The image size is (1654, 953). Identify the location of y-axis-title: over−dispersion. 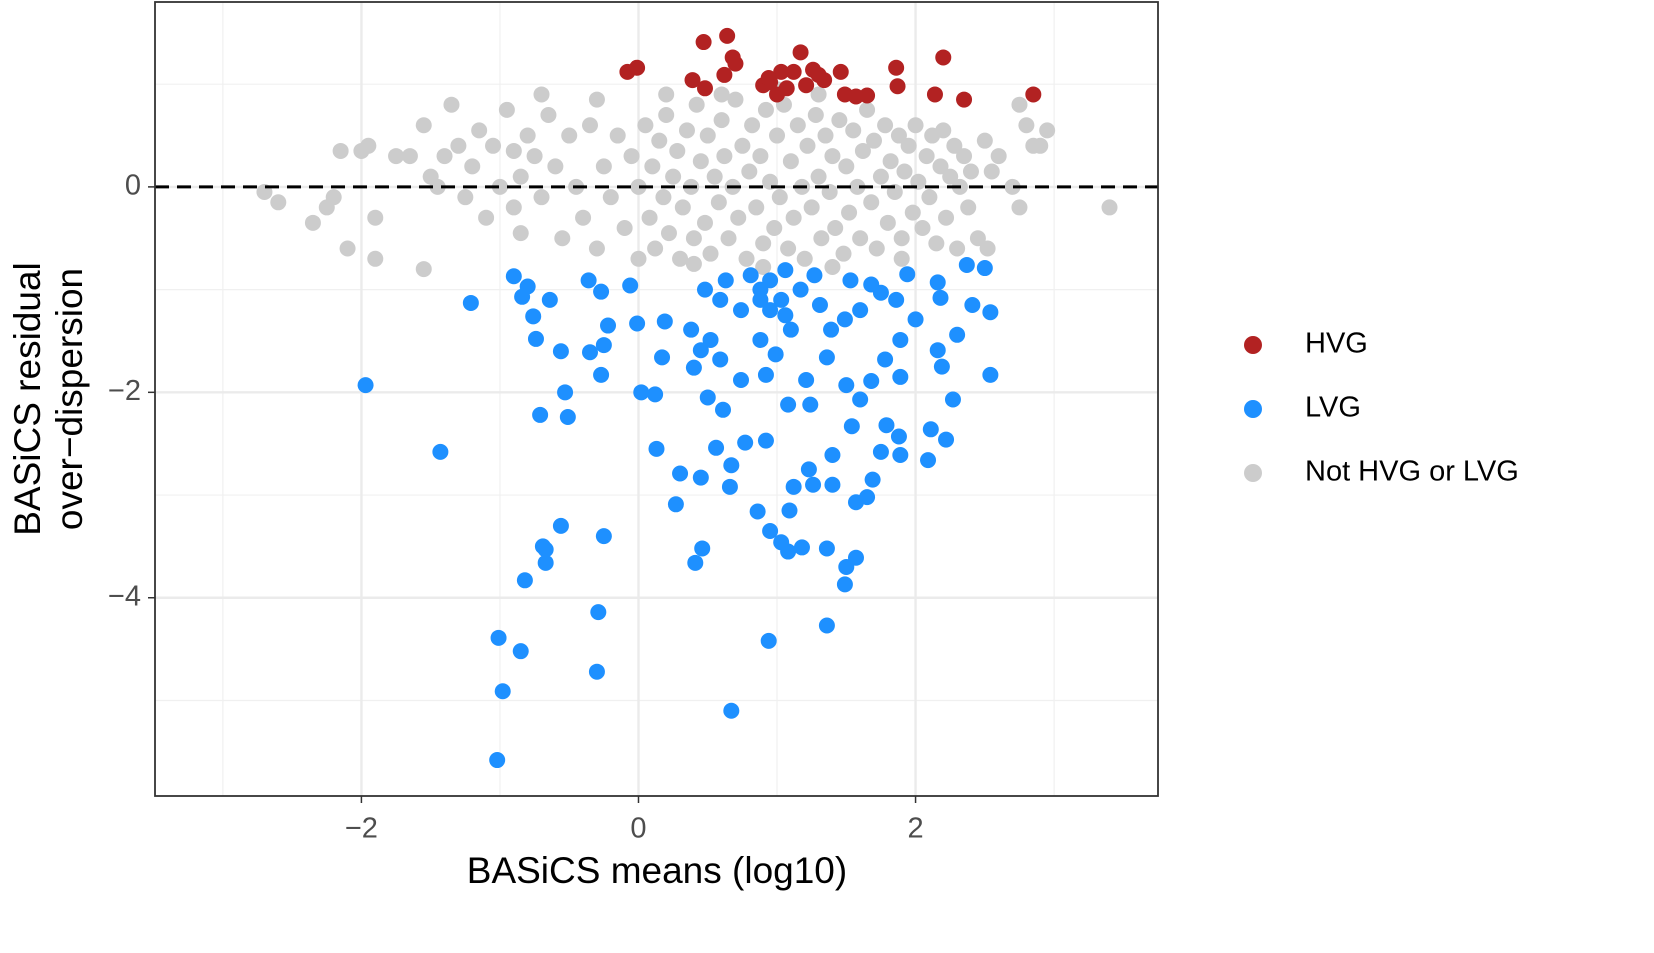
(69, 399).